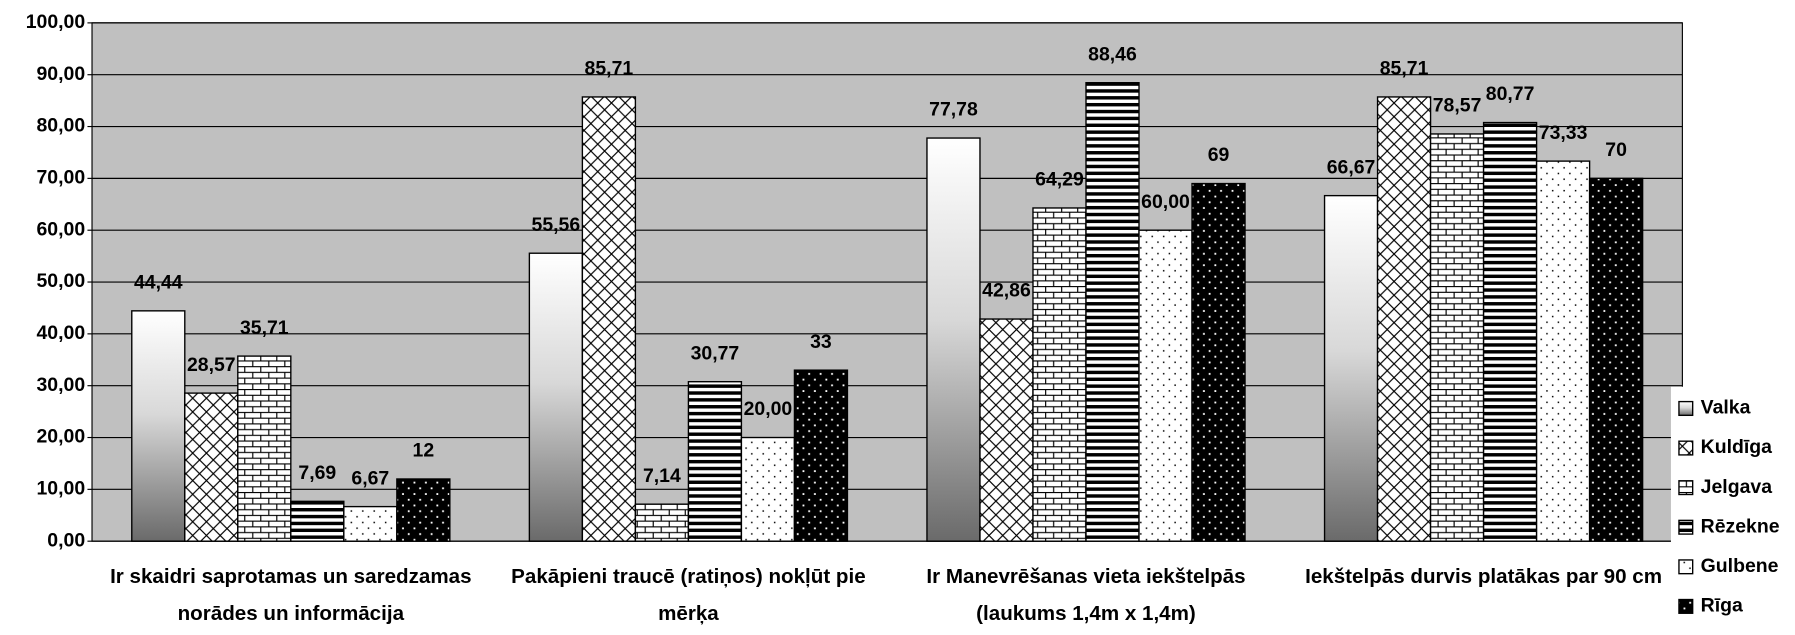 The width and height of the screenshot is (1795, 635). Describe the element at coordinates (1736, 447) in the screenshot. I see `legend-label: Kuldīga` at that location.